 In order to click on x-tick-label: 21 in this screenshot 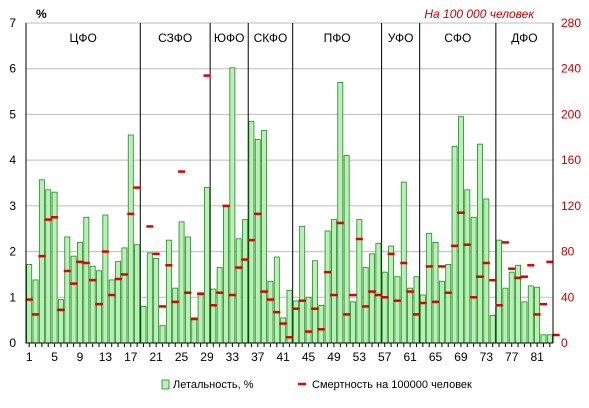, I will do `click(156, 357)`.